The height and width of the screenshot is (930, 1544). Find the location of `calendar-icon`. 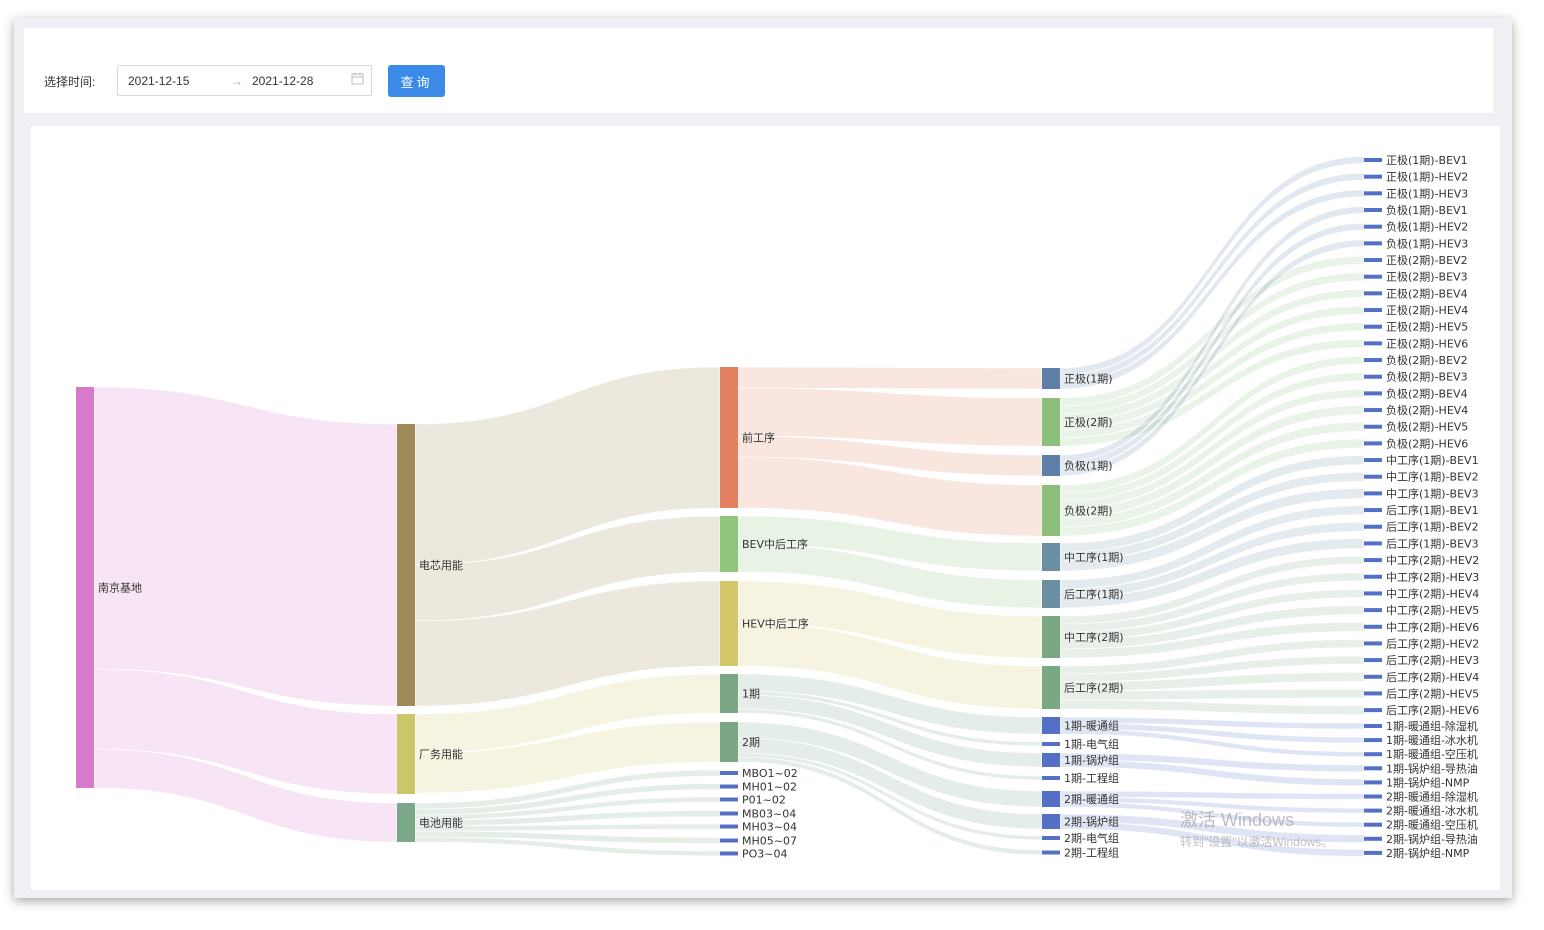

calendar-icon is located at coordinates (357, 80).